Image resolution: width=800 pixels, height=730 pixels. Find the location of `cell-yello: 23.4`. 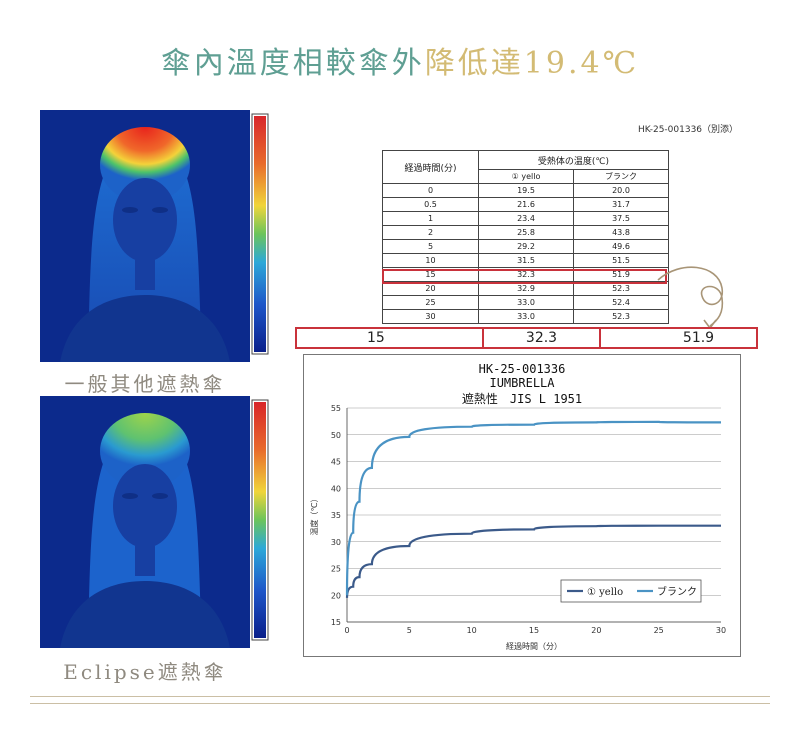

cell-yello: 23.4 is located at coordinates (526, 218).